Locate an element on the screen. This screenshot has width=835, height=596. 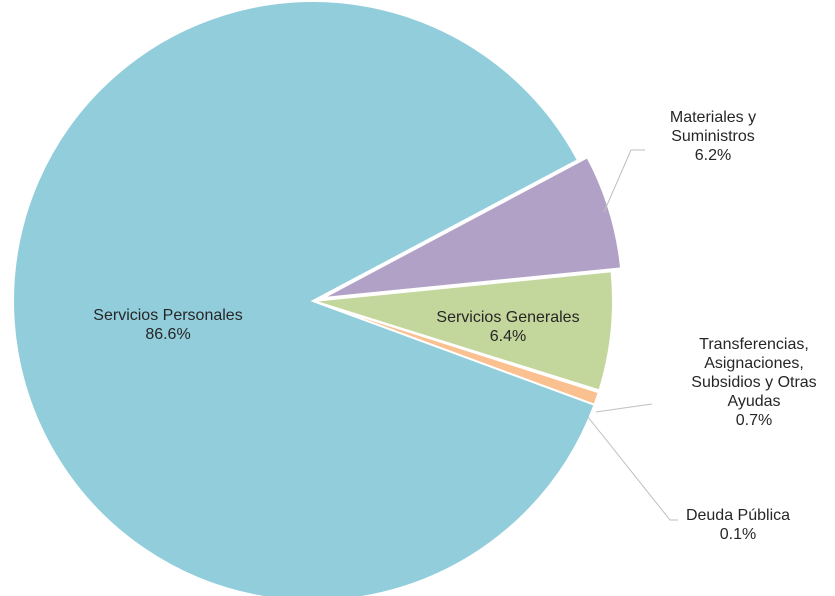
label-line: Materiales y is located at coordinates (713, 117).